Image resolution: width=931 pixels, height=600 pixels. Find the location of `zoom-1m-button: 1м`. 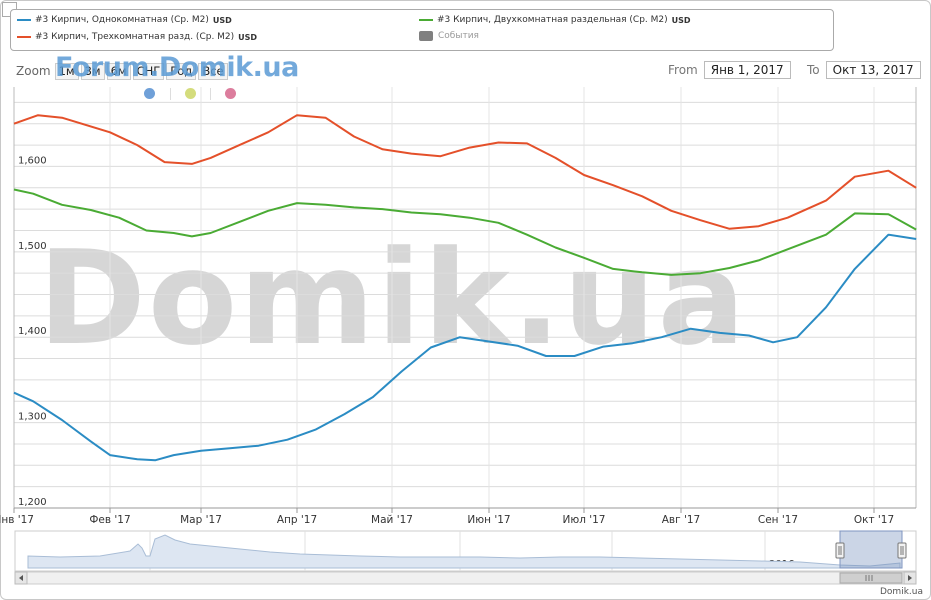

zoom-1m-button: 1м is located at coordinates (66, 71).